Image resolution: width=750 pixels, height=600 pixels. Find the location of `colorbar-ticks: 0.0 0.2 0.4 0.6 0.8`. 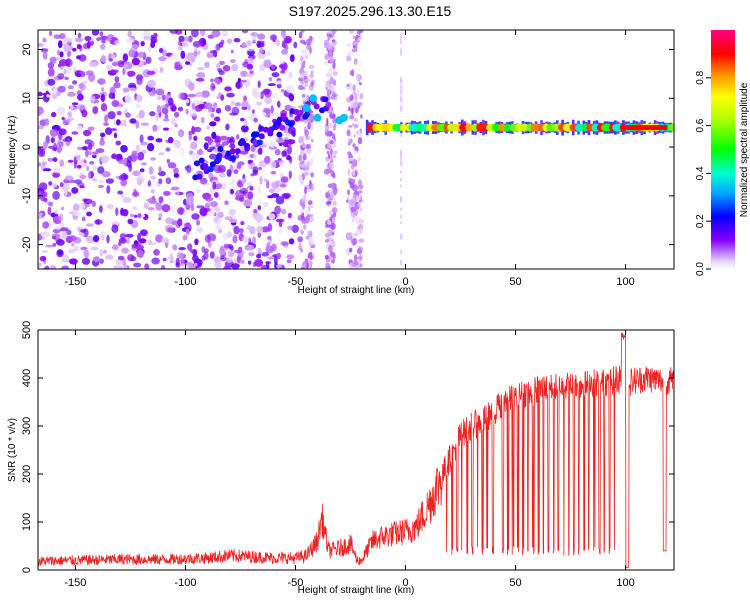

colorbar-ticks: 0.0 0.2 0.4 0.6 0.8 is located at coordinates (703, 173).